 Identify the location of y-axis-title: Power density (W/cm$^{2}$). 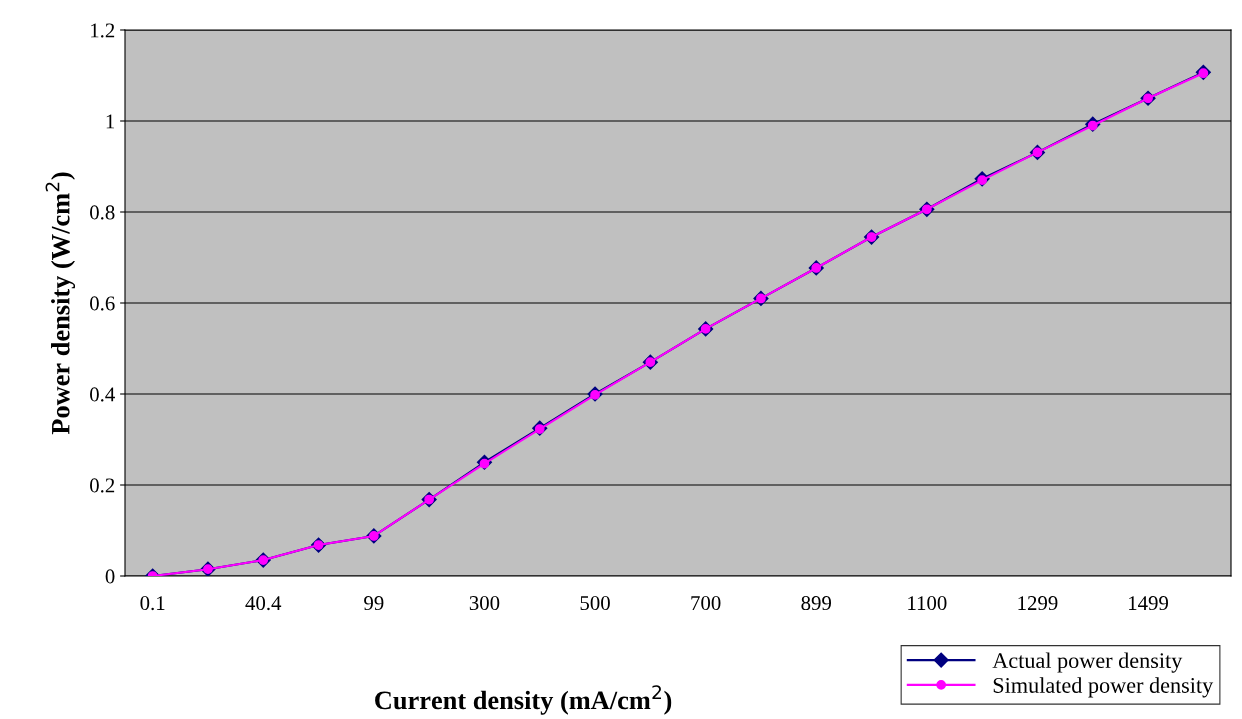
(60, 303).